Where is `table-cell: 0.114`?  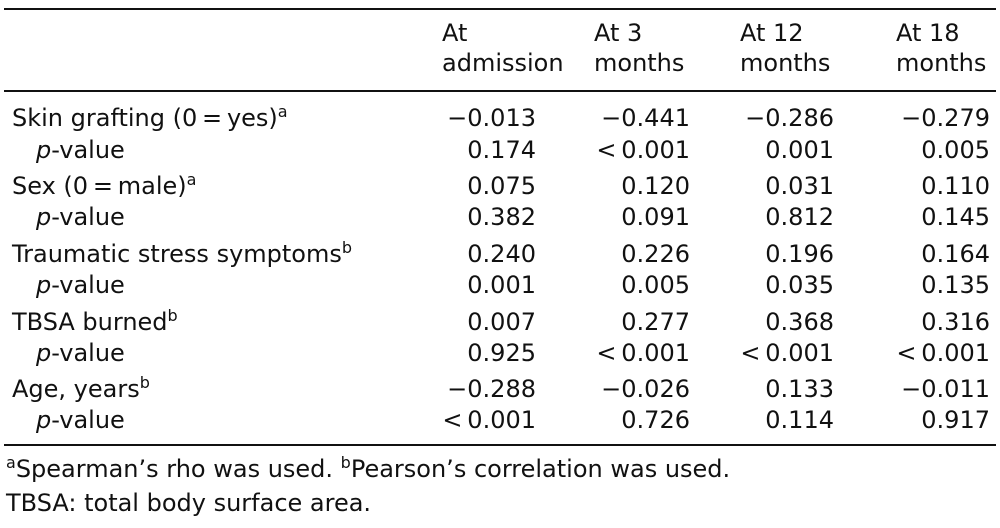 table-cell: 0.114 is located at coordinates (799, 420).